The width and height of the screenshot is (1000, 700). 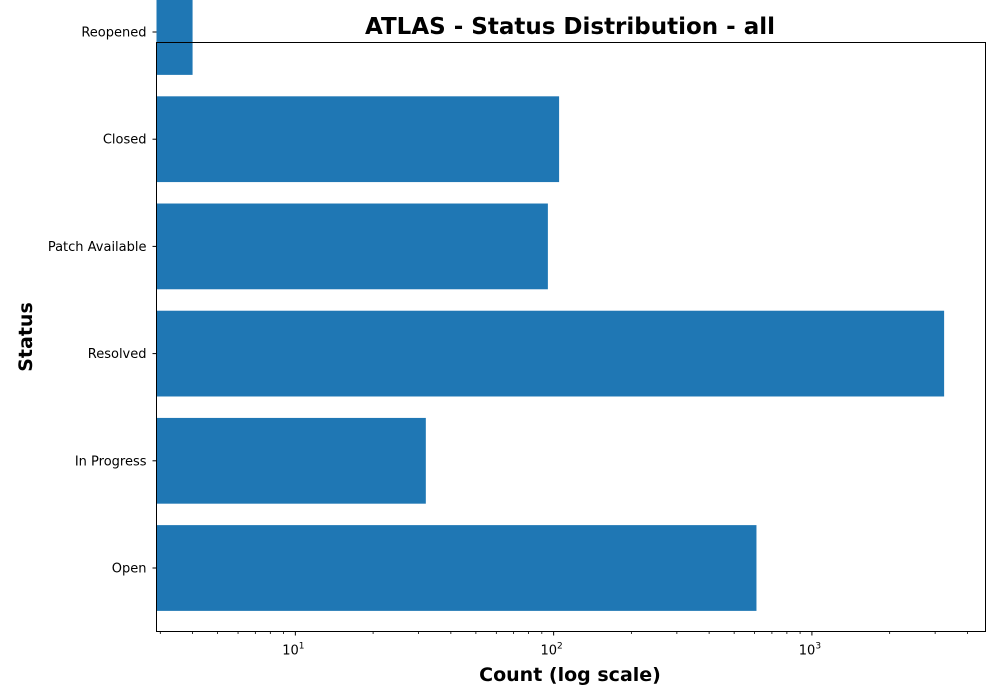 I want to click on x-tick-label: 10³, so click(x=810, y=650).